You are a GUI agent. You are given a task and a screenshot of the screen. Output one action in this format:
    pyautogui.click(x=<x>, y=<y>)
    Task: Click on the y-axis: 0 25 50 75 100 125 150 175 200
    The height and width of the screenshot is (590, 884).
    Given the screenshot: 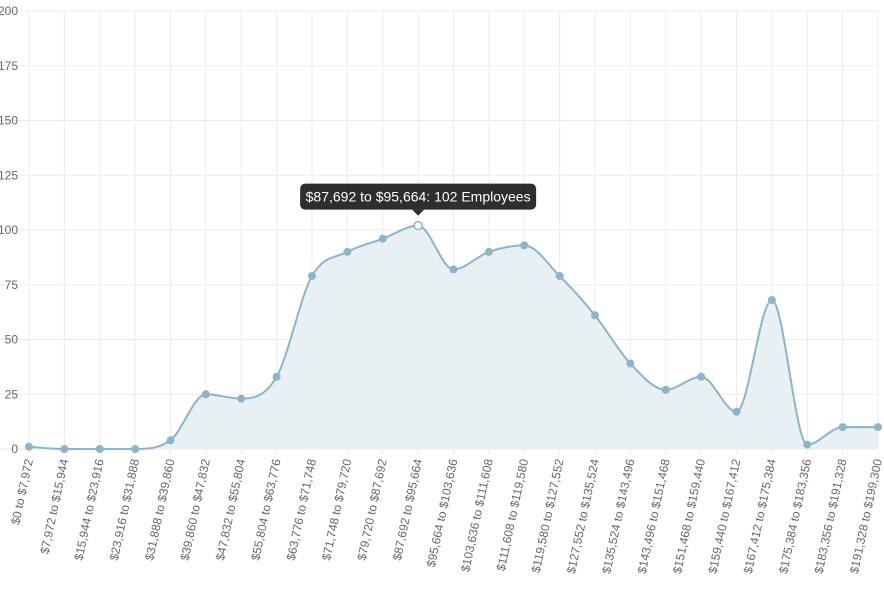 What is the action you would take?
    pyautogui.click(x=9, y=230)
    